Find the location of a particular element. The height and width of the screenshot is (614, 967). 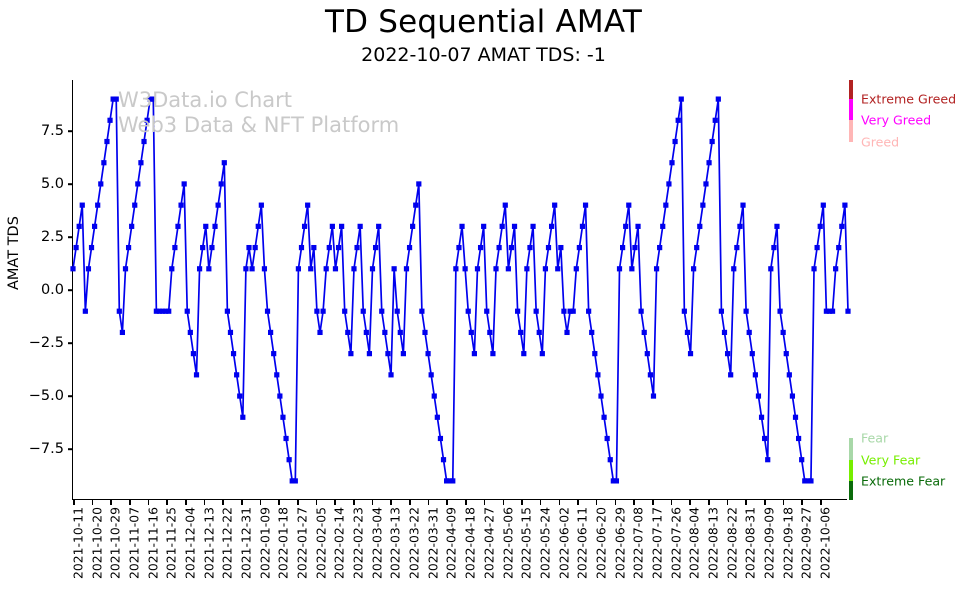

x-axis-tick-label: 2021-10-20 is located at coordinates (97, 543).